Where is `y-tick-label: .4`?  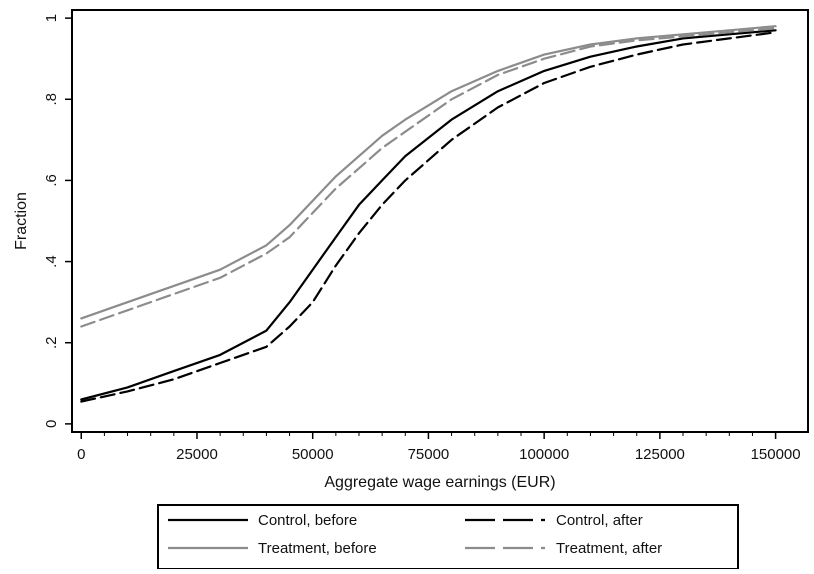
y-tick-label: .4 is located at coordinates (51, 261).